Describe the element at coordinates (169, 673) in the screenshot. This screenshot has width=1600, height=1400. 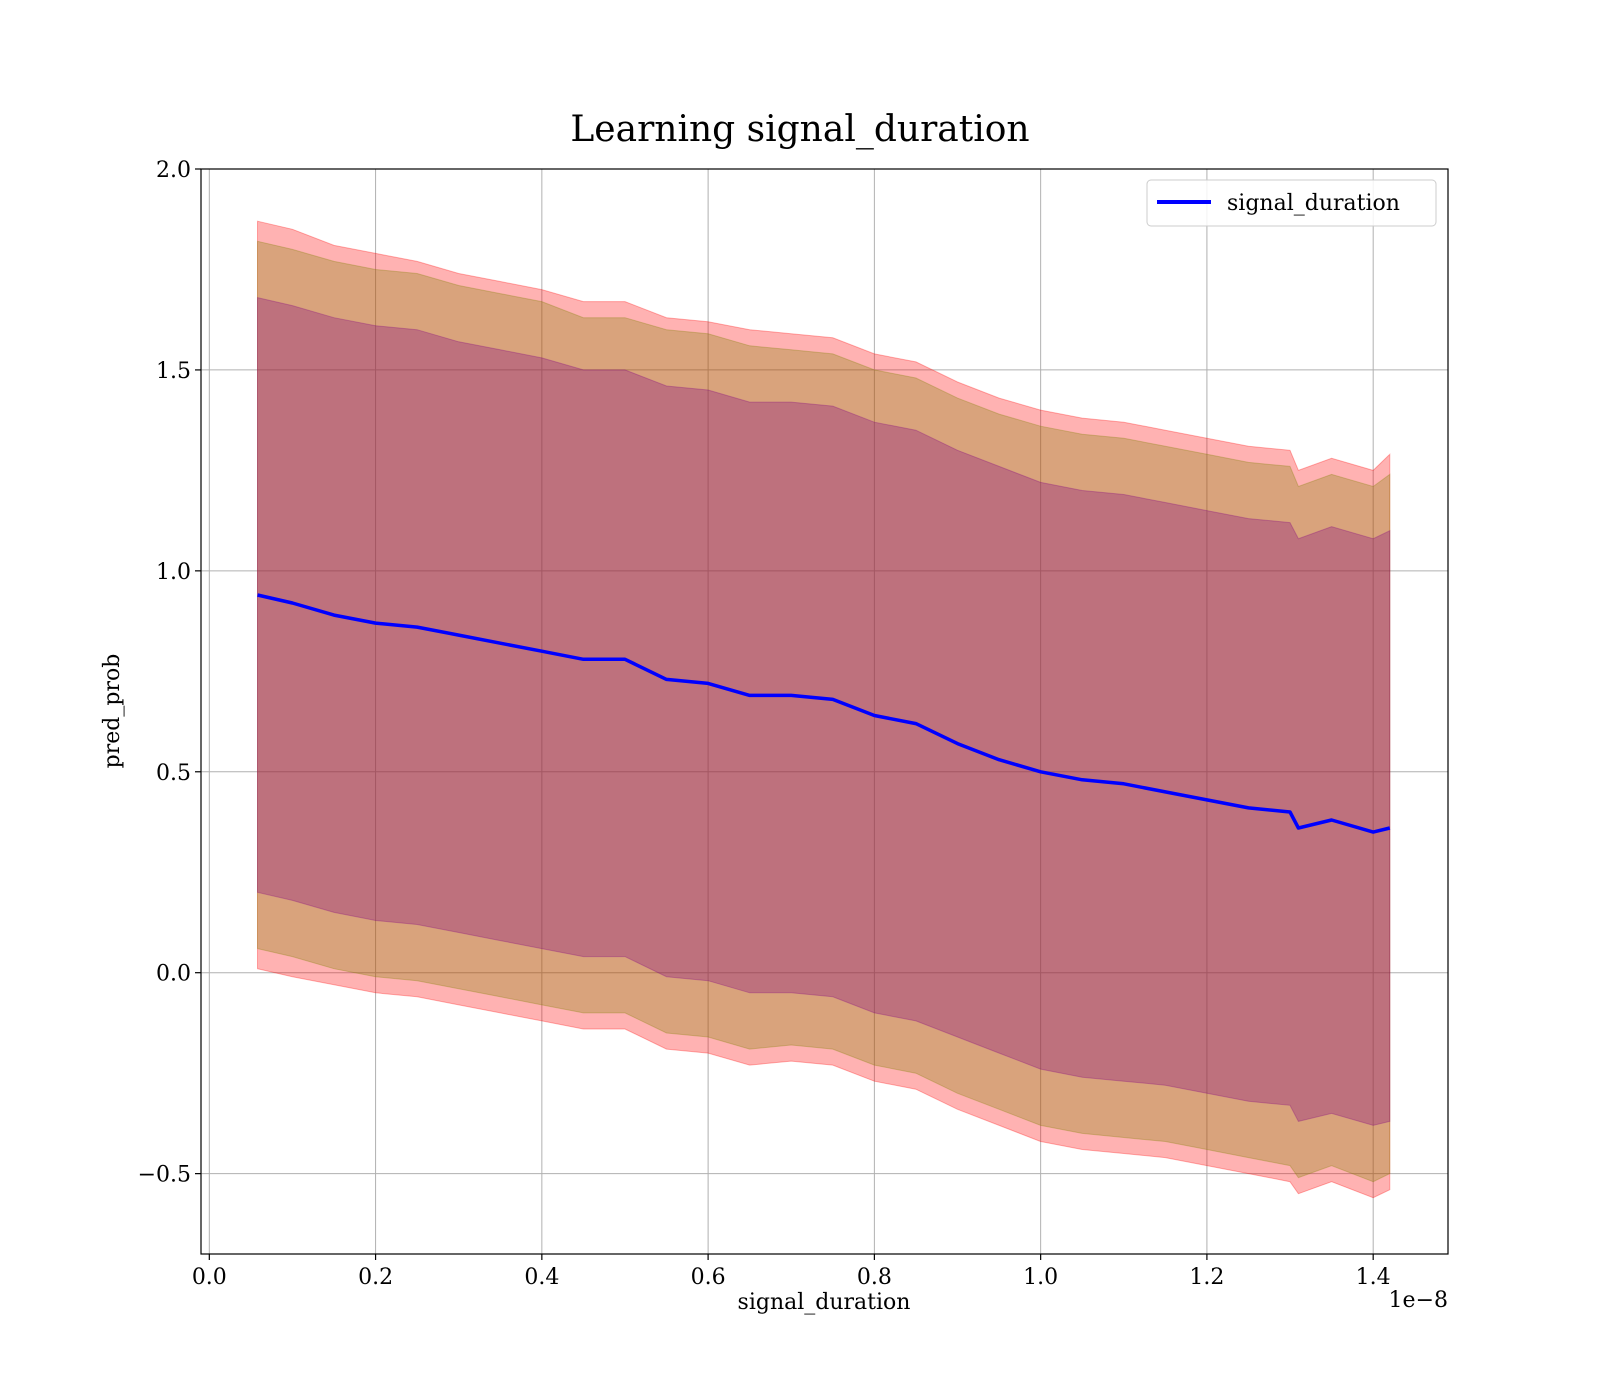
I see `y-axis-ticks: −0.5 0.0 0.5 1.0 1.5 2.0` at that location.